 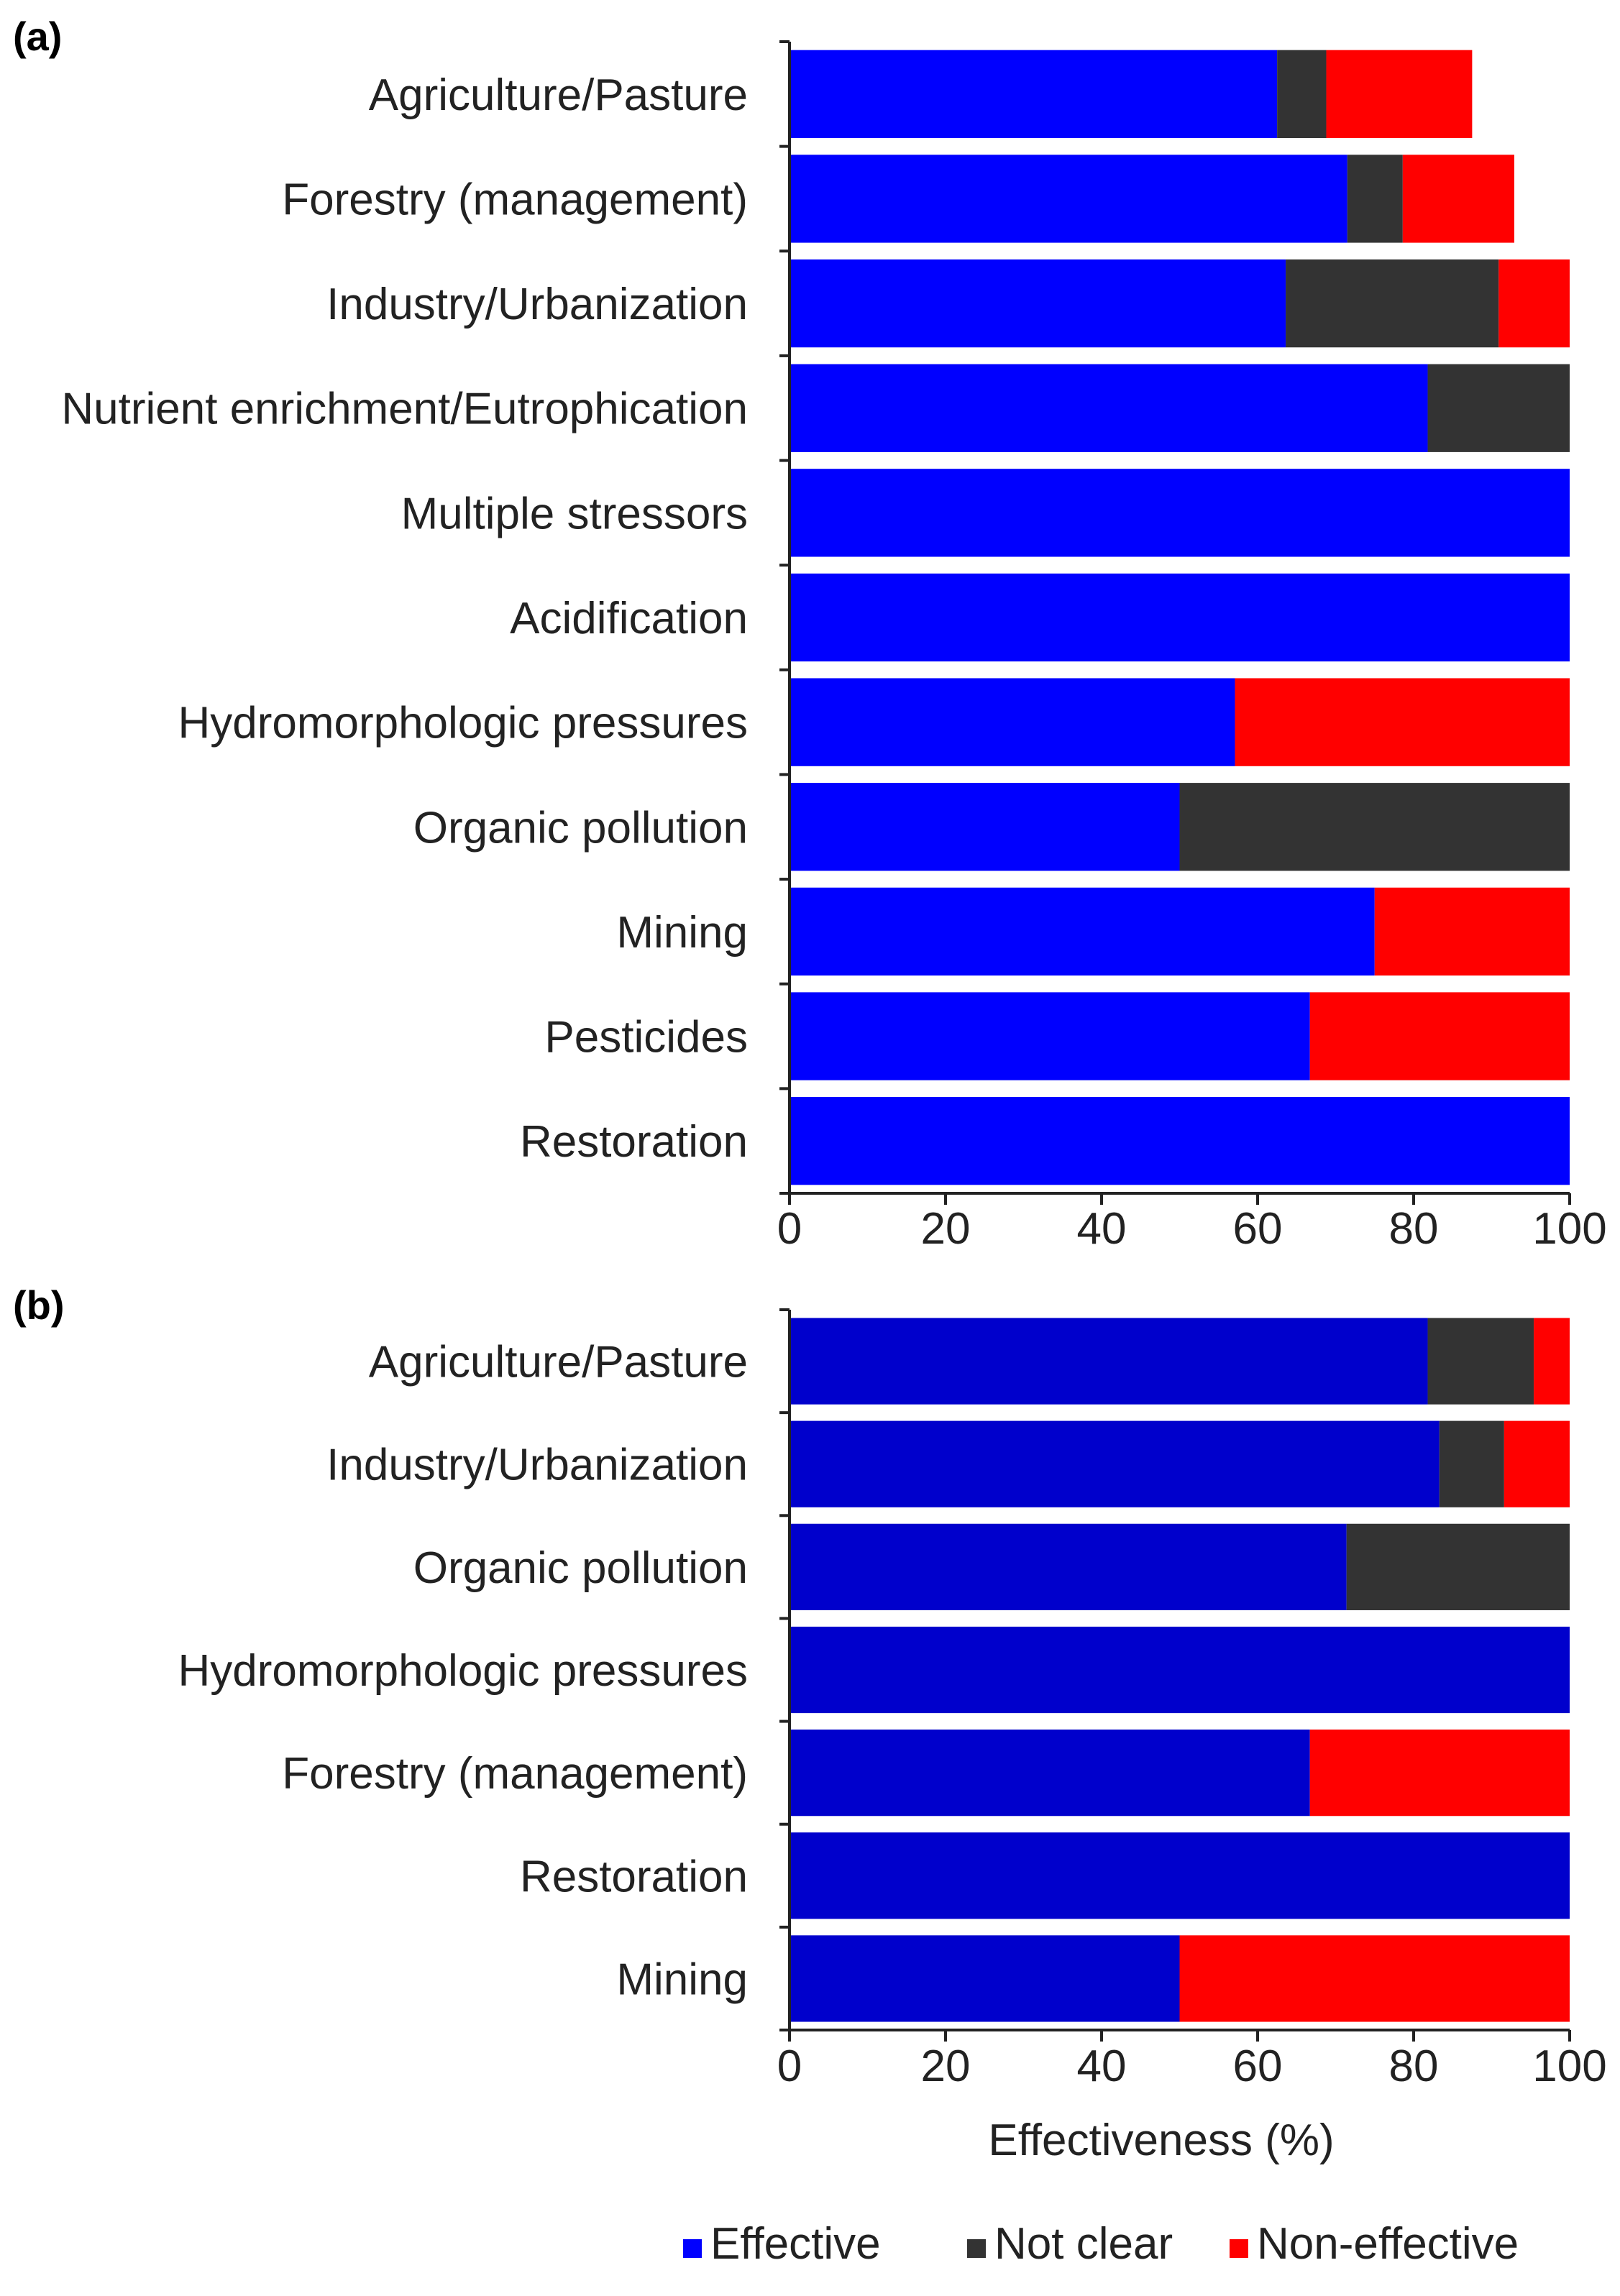 I want to click on panel-a-category-label-acidification: Acidification, so click(x=629, y=618).